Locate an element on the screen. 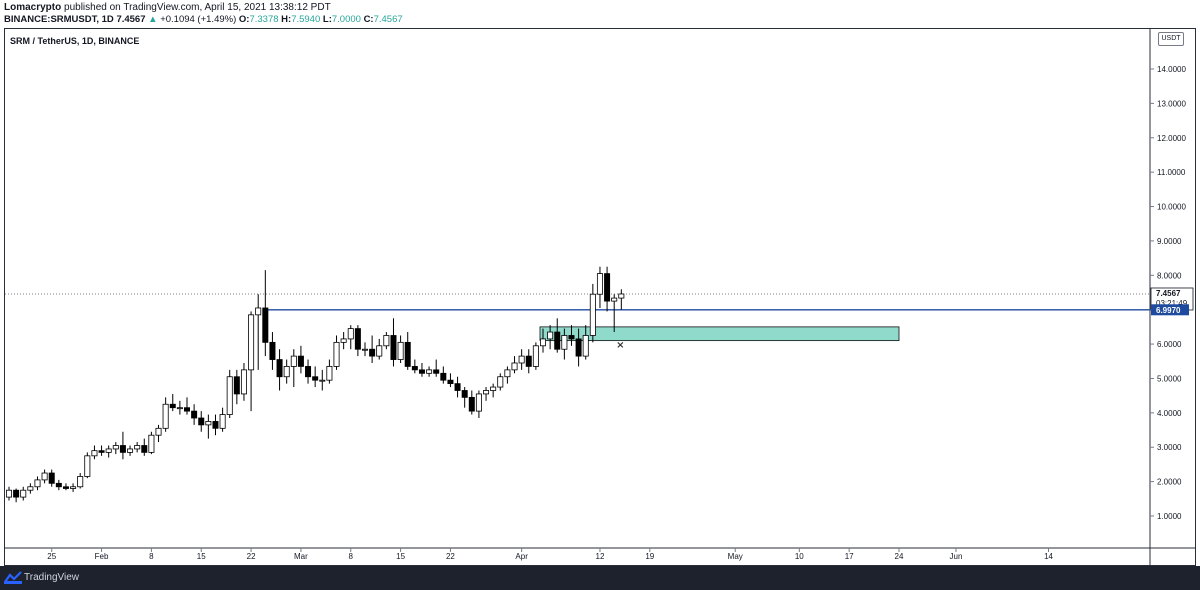 Image resolution: width=1200 pixels, height=590 pixels. currency-label: USDT is located at coordinates (1171, 39).